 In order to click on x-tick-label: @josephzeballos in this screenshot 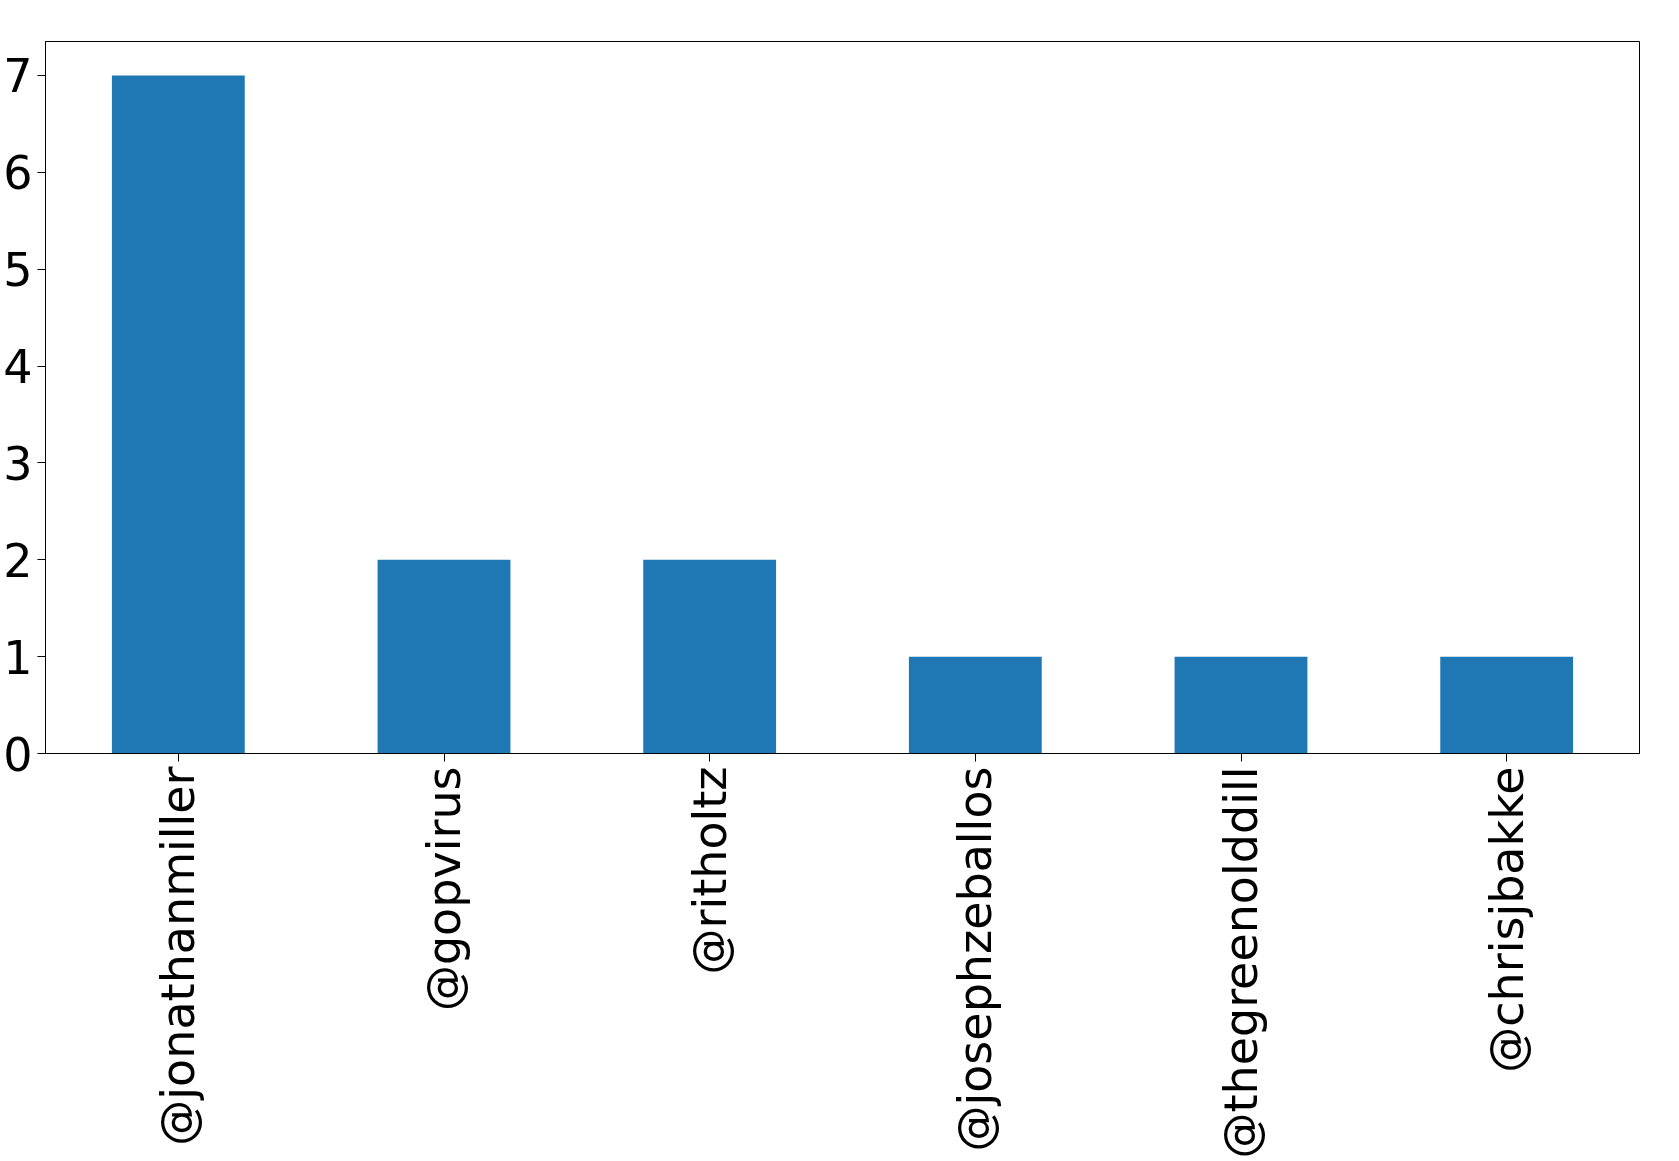, I will do `click(975, 959)`.